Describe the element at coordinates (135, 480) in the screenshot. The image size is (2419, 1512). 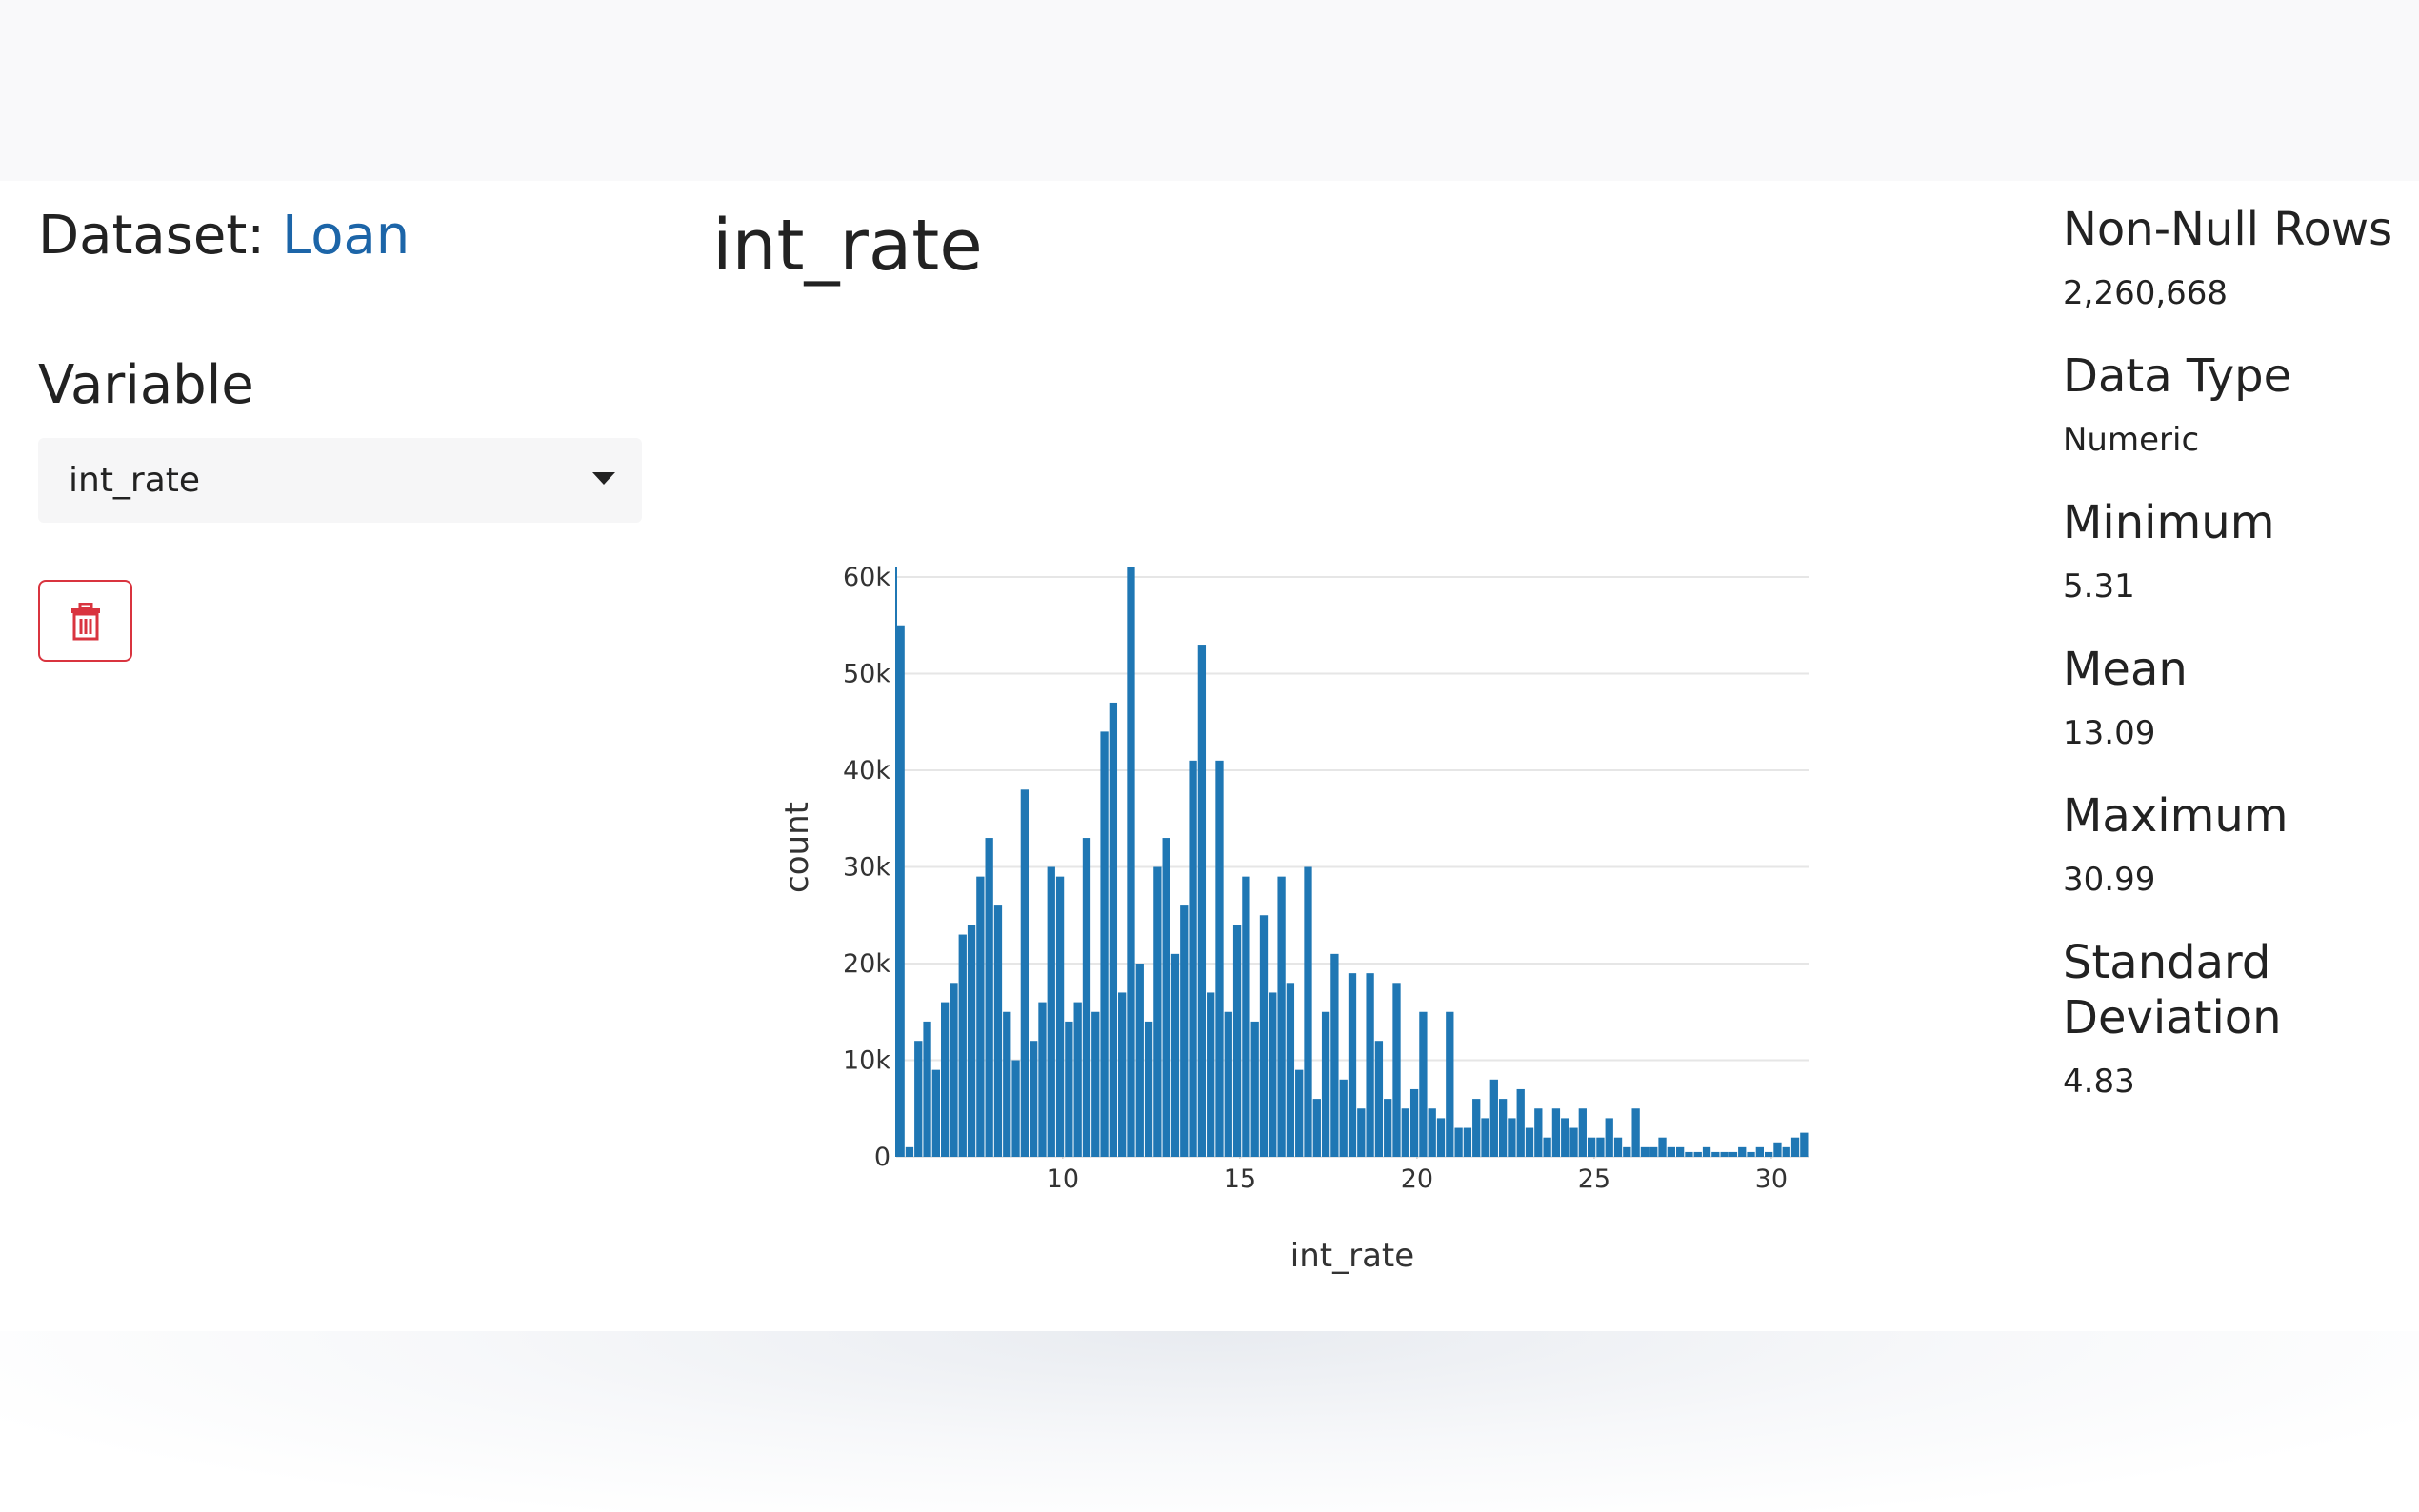
I see `dropdown-value: int_rate` at that location.